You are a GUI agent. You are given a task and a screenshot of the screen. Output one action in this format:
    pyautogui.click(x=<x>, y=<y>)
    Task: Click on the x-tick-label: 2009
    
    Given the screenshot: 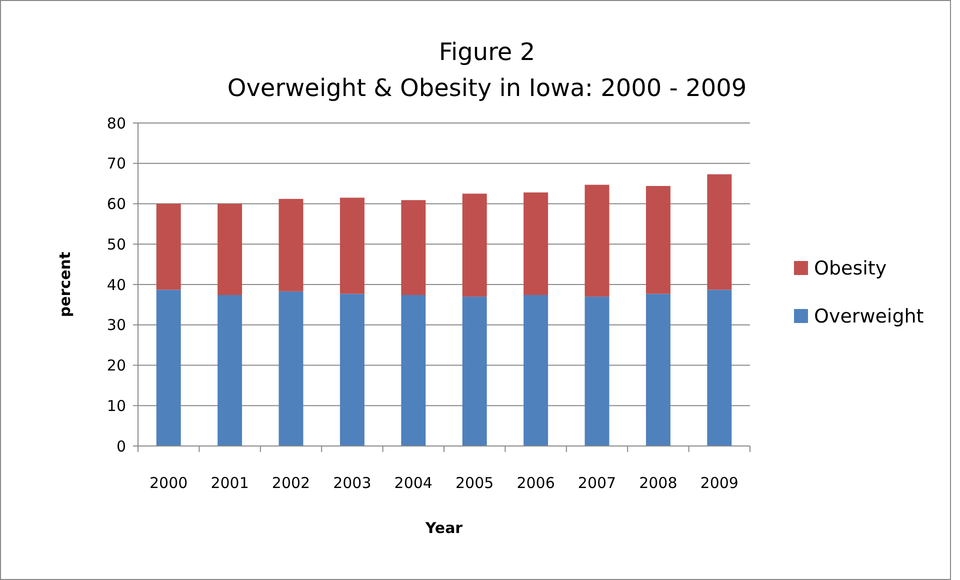 What is the action you would take?
    pyautogui.click(x=719, y=483)
    